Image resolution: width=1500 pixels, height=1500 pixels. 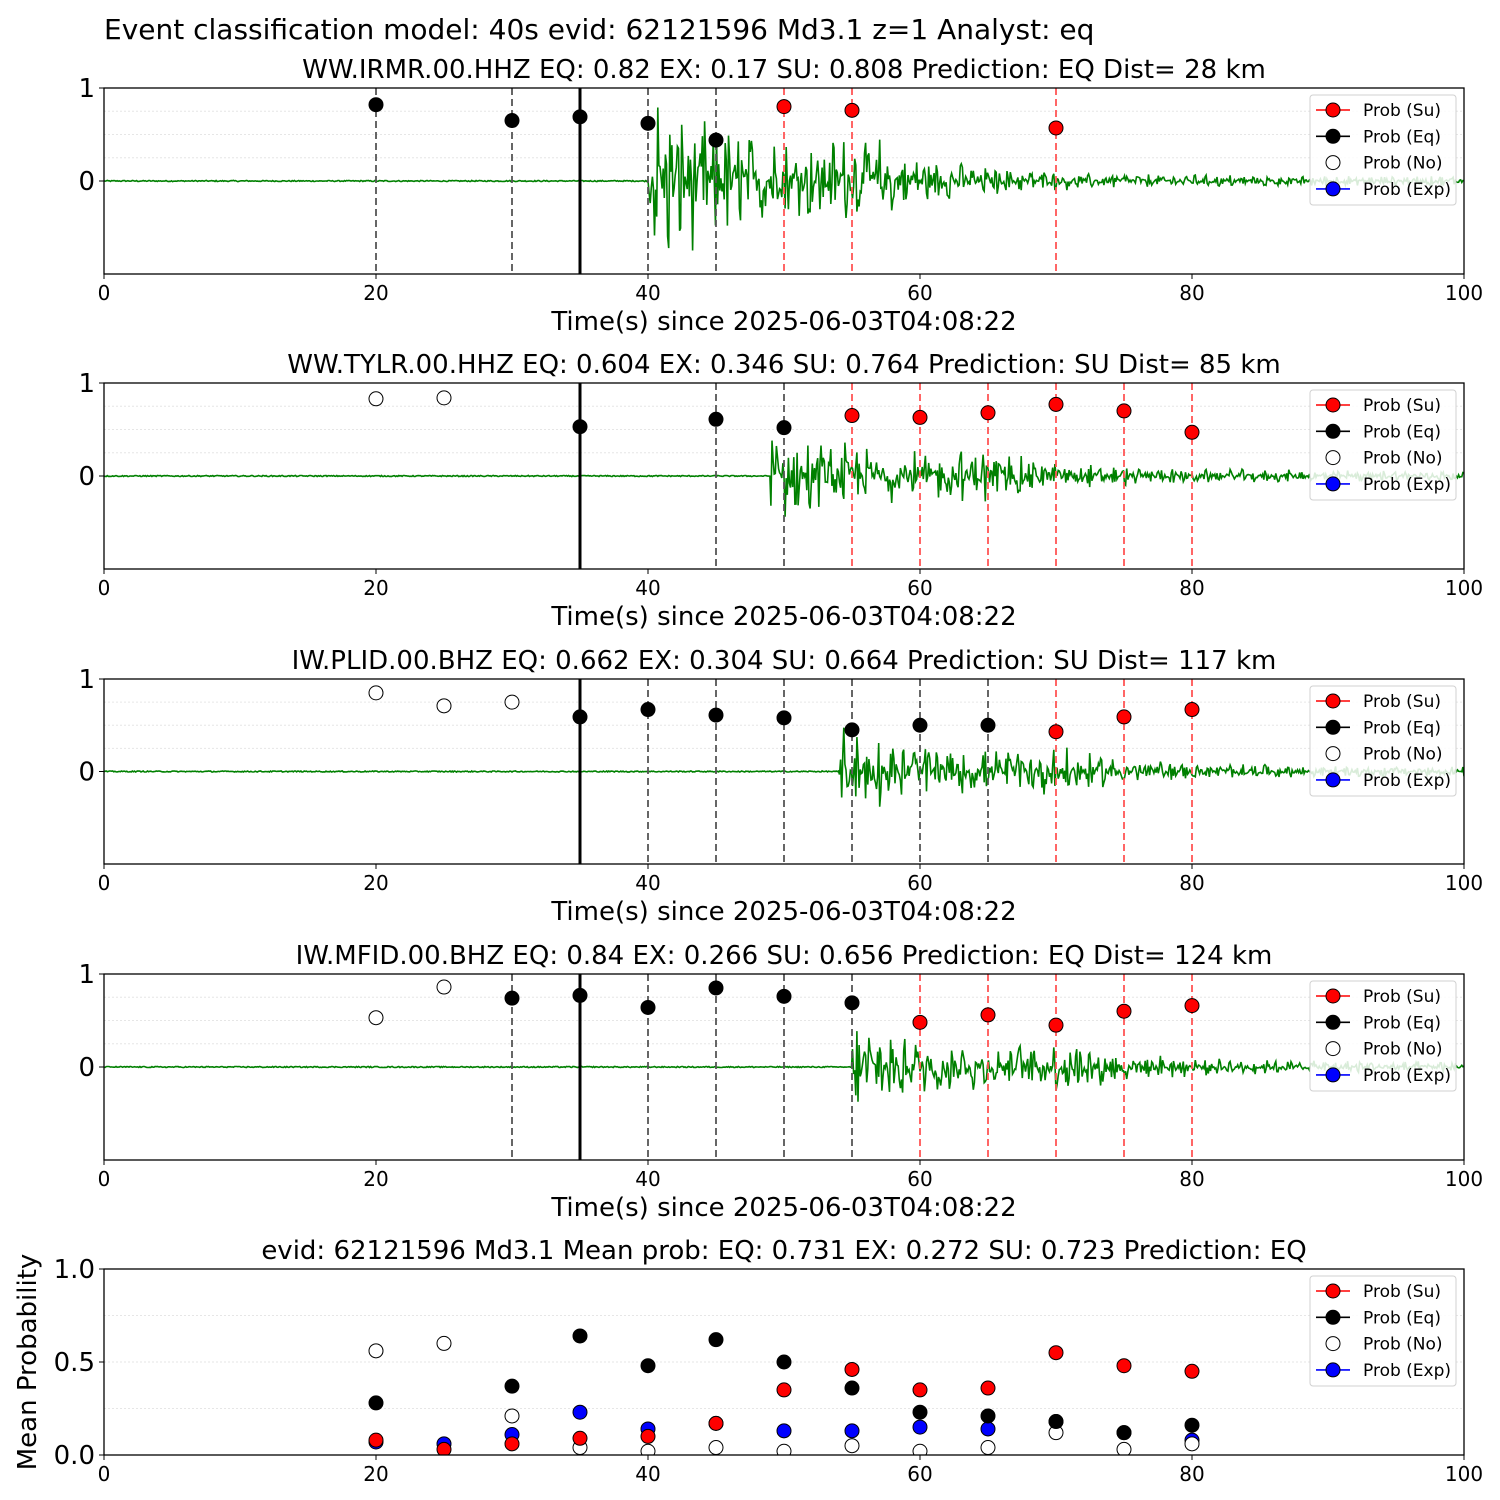 I want to click on waveform-trace, so click(x=784, y=179).